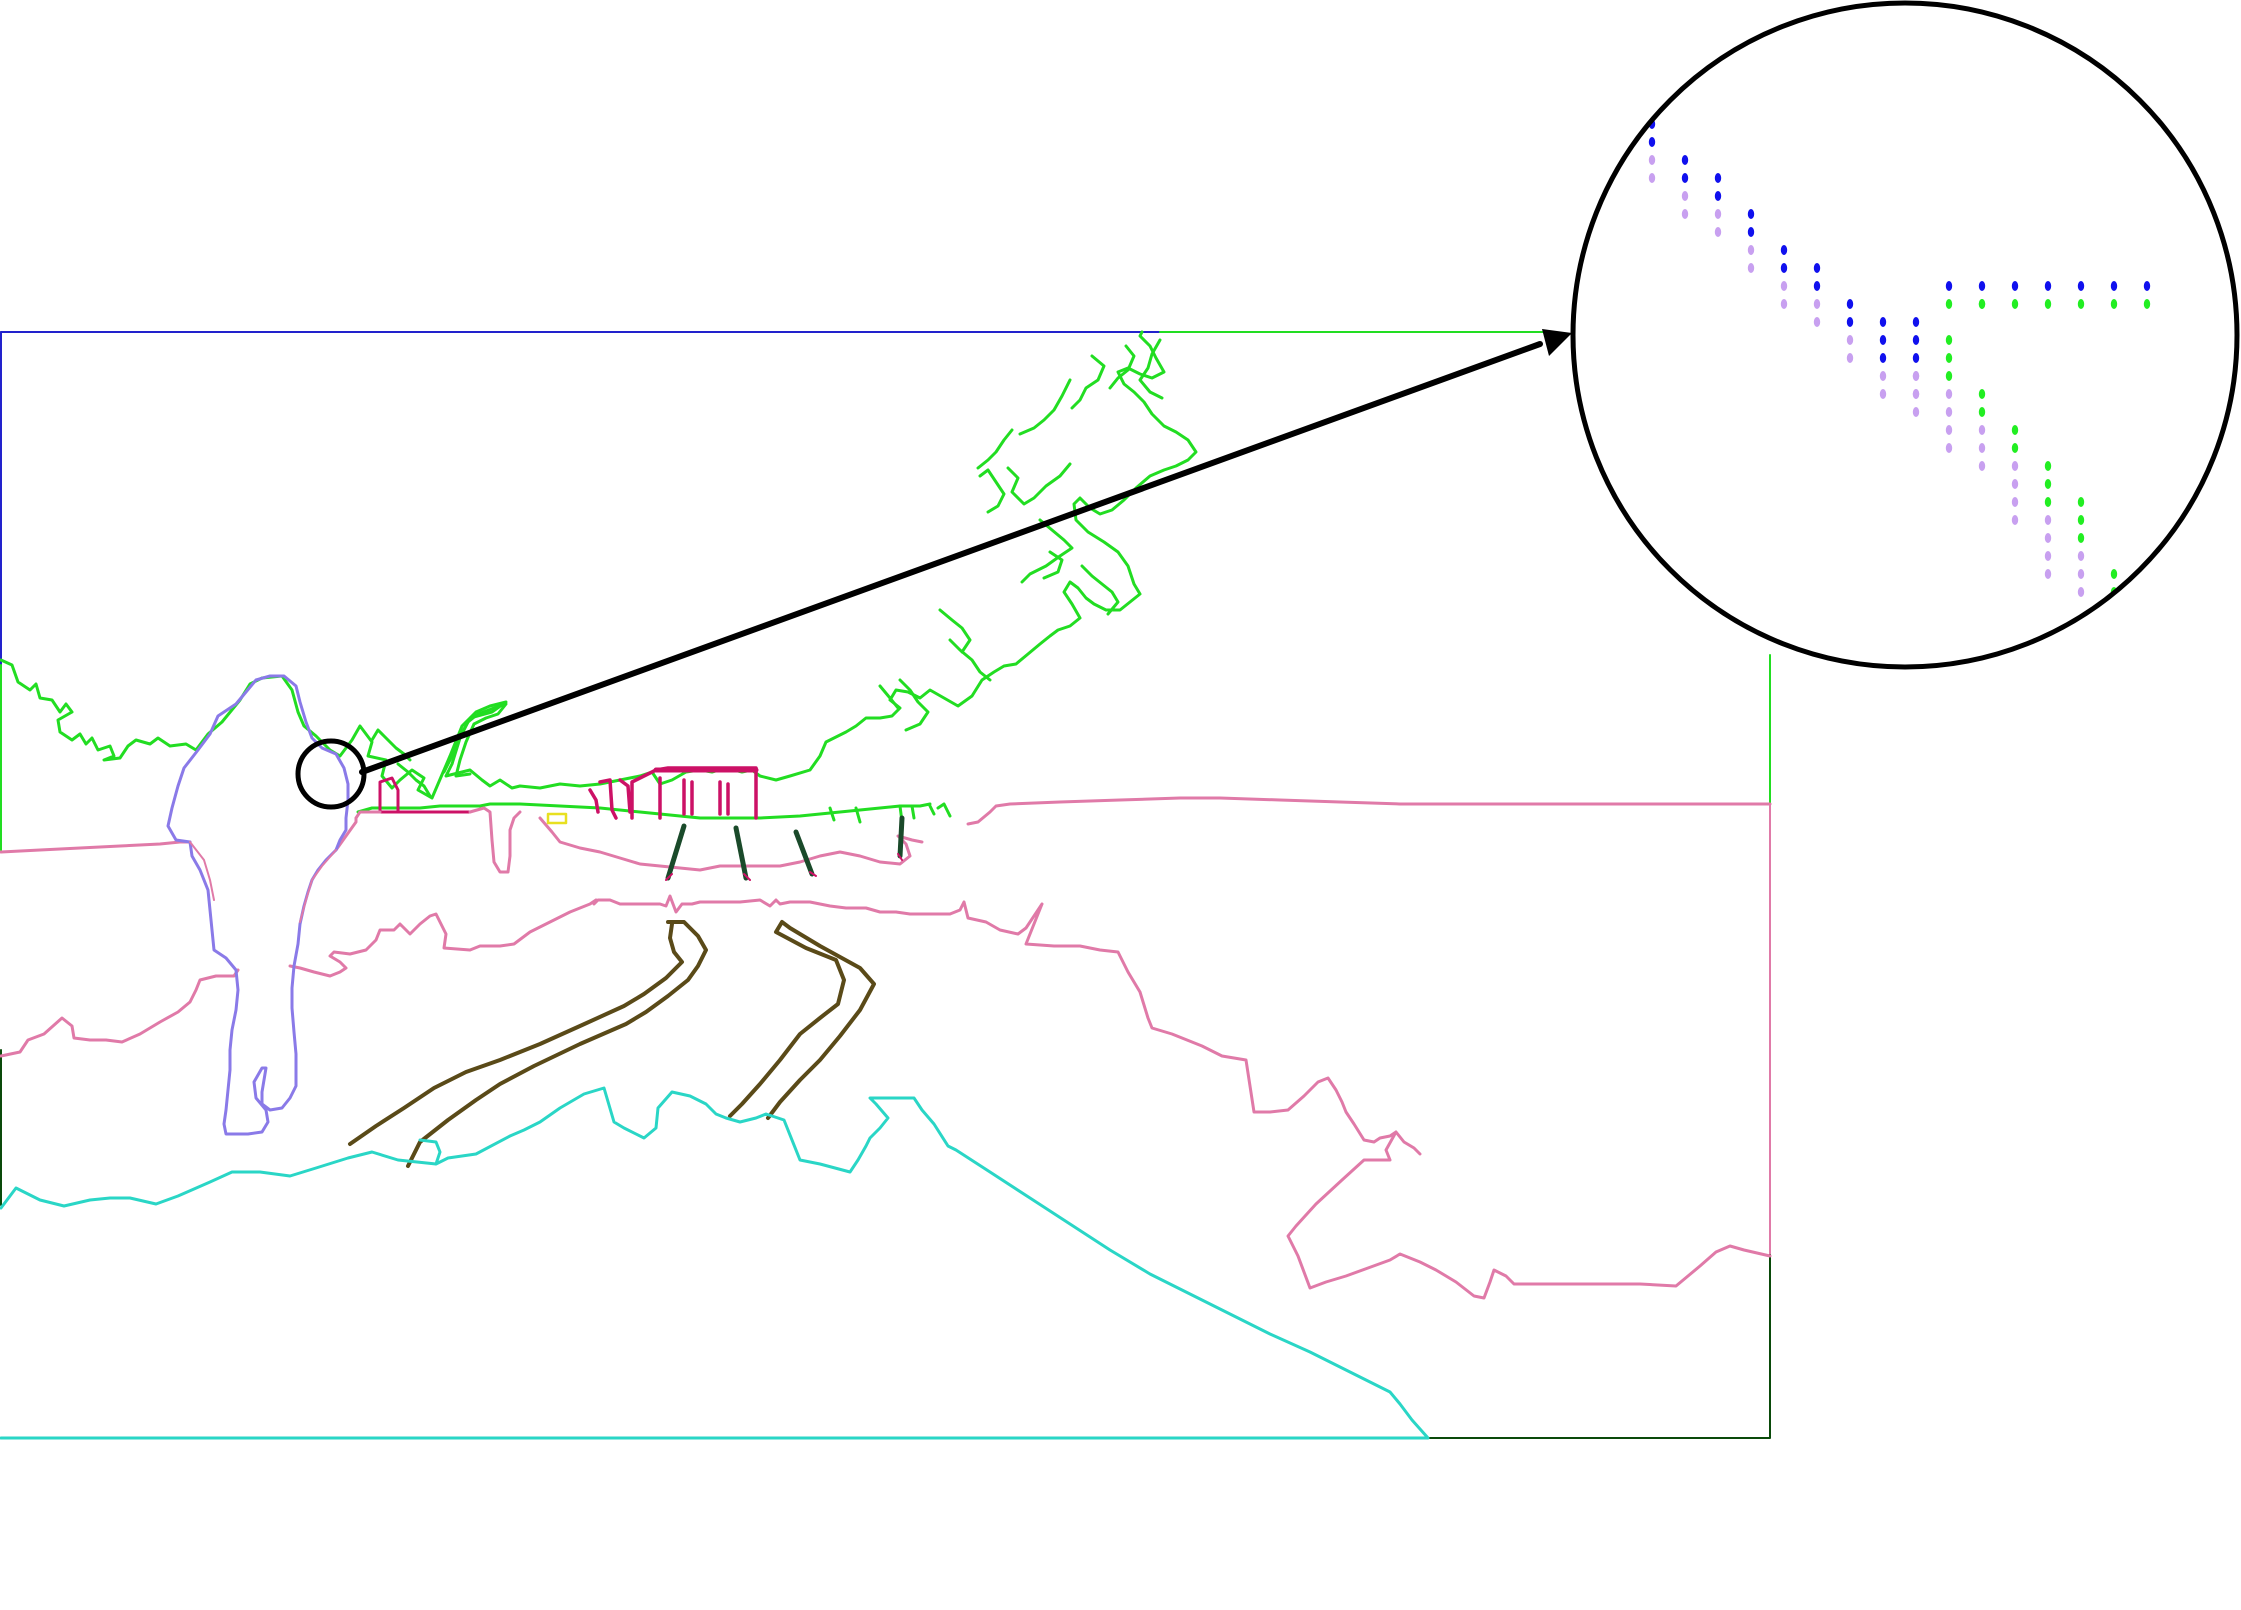 The height and width of the screenshot is (1610, 2241). I want to click on foreground-grass-contour, so click(715, 1263).